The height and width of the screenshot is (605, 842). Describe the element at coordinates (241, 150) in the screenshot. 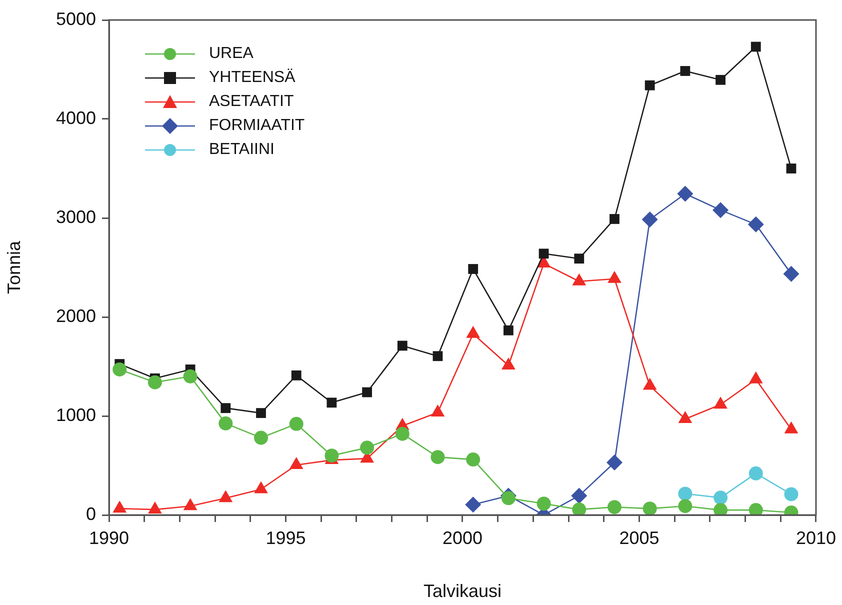

I see `legend-label: BETAIINI` at that location.